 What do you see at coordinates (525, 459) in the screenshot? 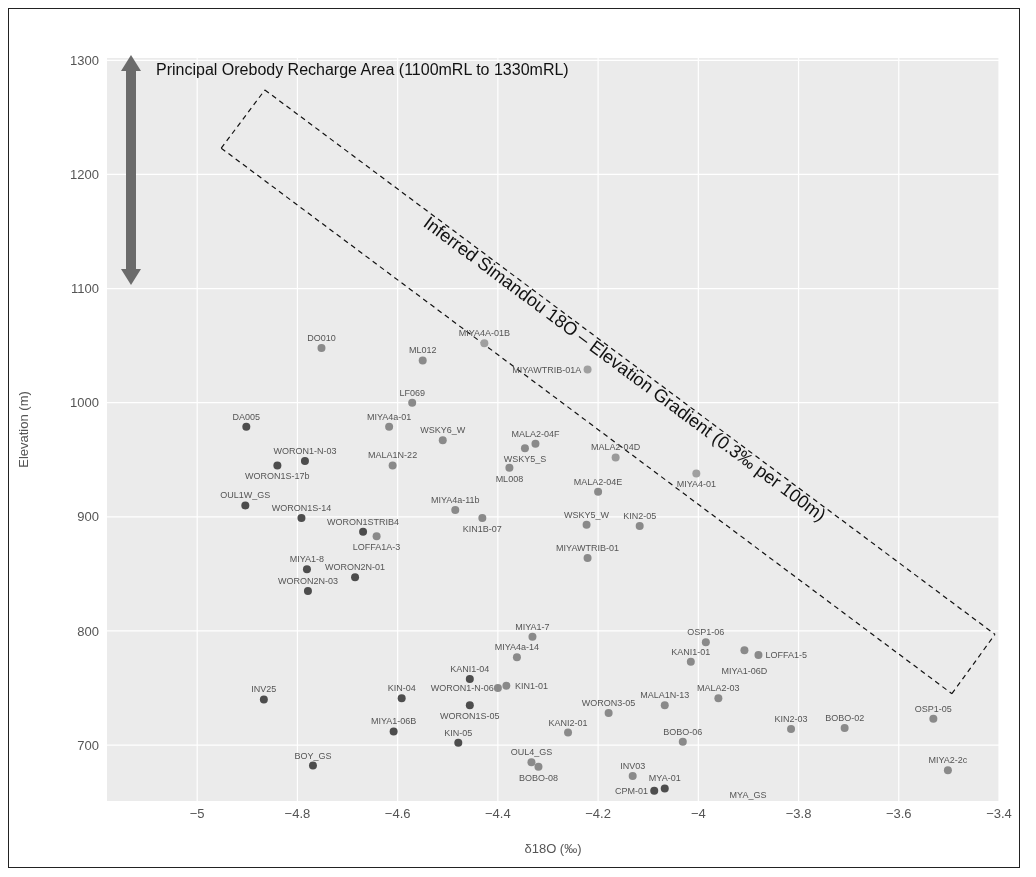
I see `data-label: WSKY5_S` at bounding box center [525, 459].